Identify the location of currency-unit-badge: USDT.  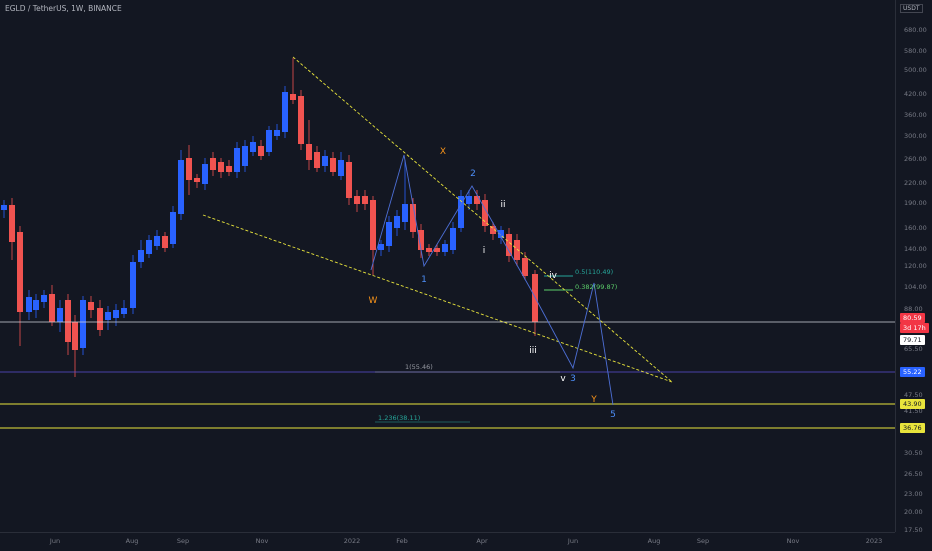
(911, 8).